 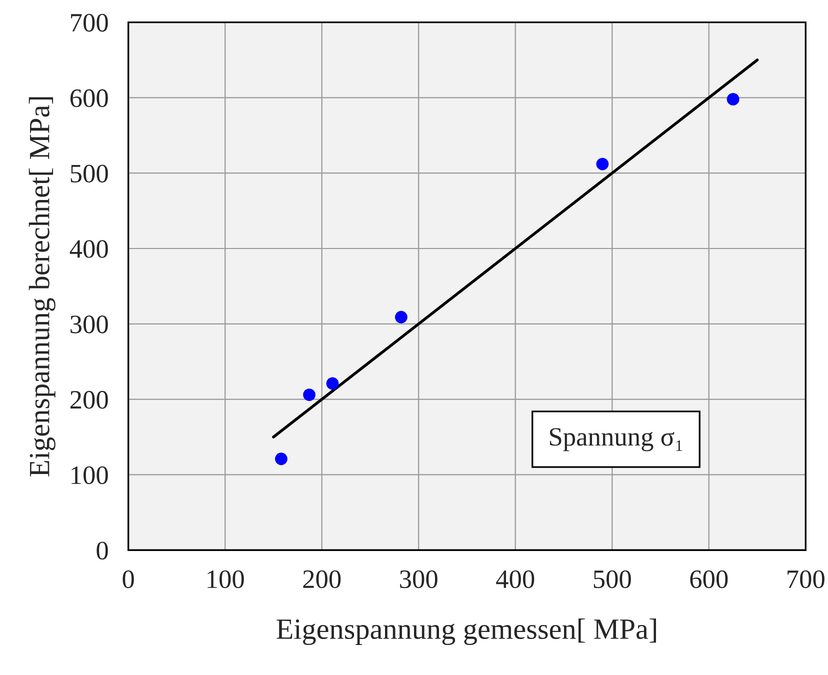 I want to click on x-tick-label: 400, so click(x=515, y=579).